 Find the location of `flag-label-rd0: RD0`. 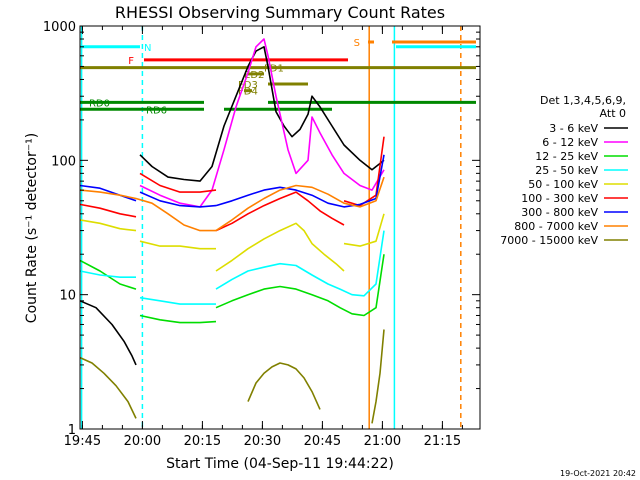

flag-label-rd0: RD0 is located at coordinates (99, 103).